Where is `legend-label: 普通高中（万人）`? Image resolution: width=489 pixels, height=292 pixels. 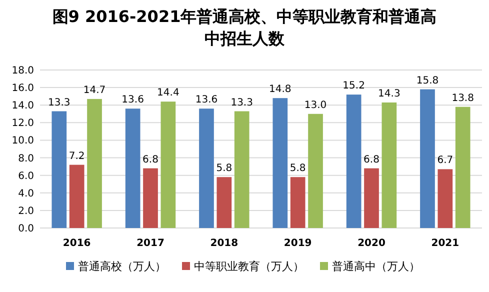
legend-label: 普通高中（万人） is located at coordinates (376, 266).